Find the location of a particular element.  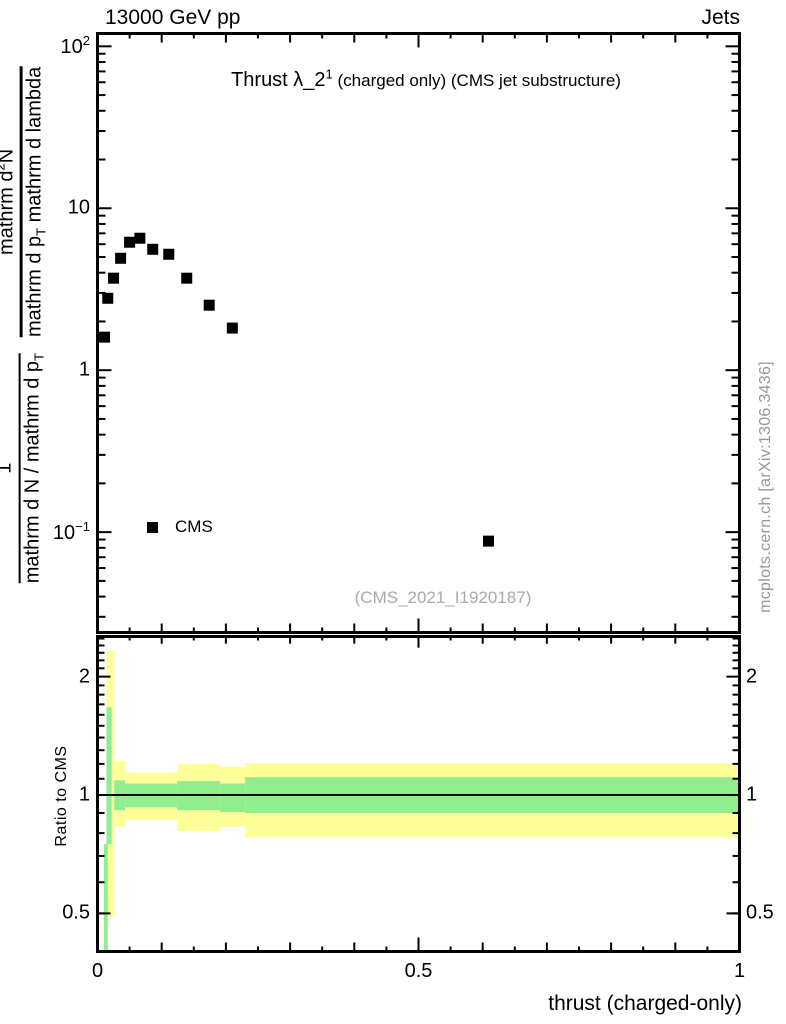

analysis-group-label: Jets is located at coordinates (720, 17).